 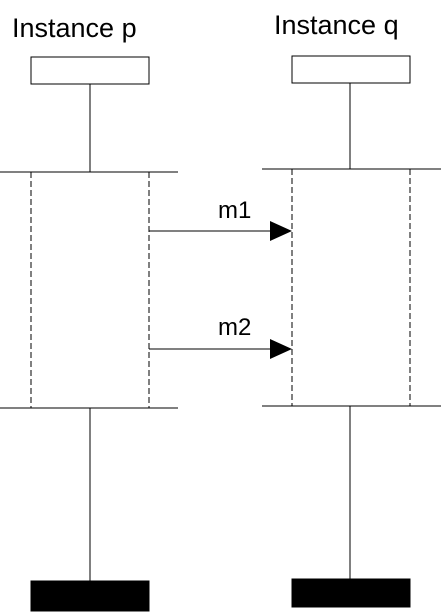 I want to click on instance-q-head-box, so click(x=351, y=69).